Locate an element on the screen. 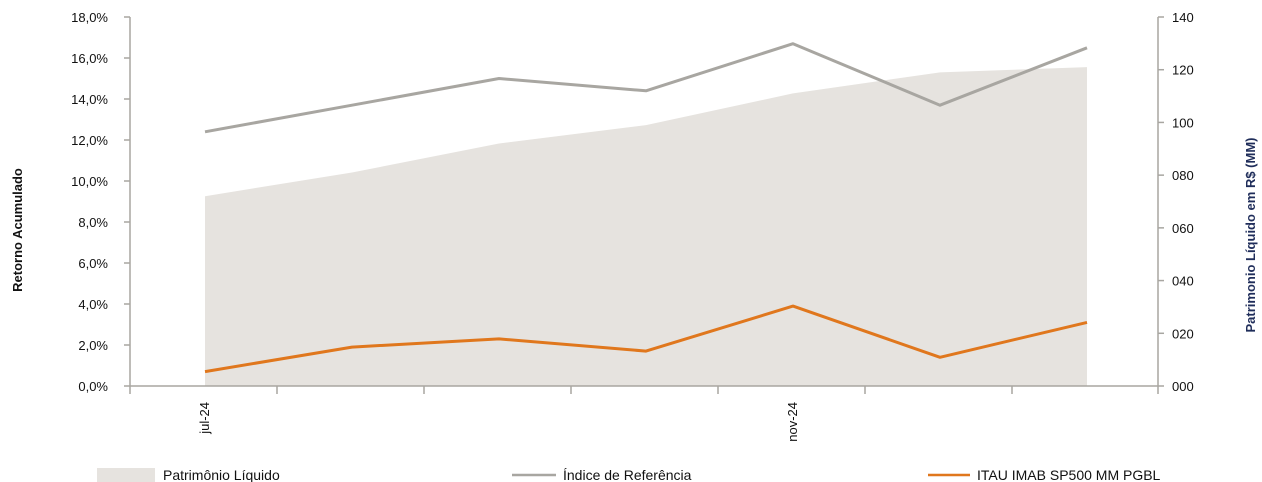  y-left-tick-label: 18,0% is located at coordinates (89, 17).